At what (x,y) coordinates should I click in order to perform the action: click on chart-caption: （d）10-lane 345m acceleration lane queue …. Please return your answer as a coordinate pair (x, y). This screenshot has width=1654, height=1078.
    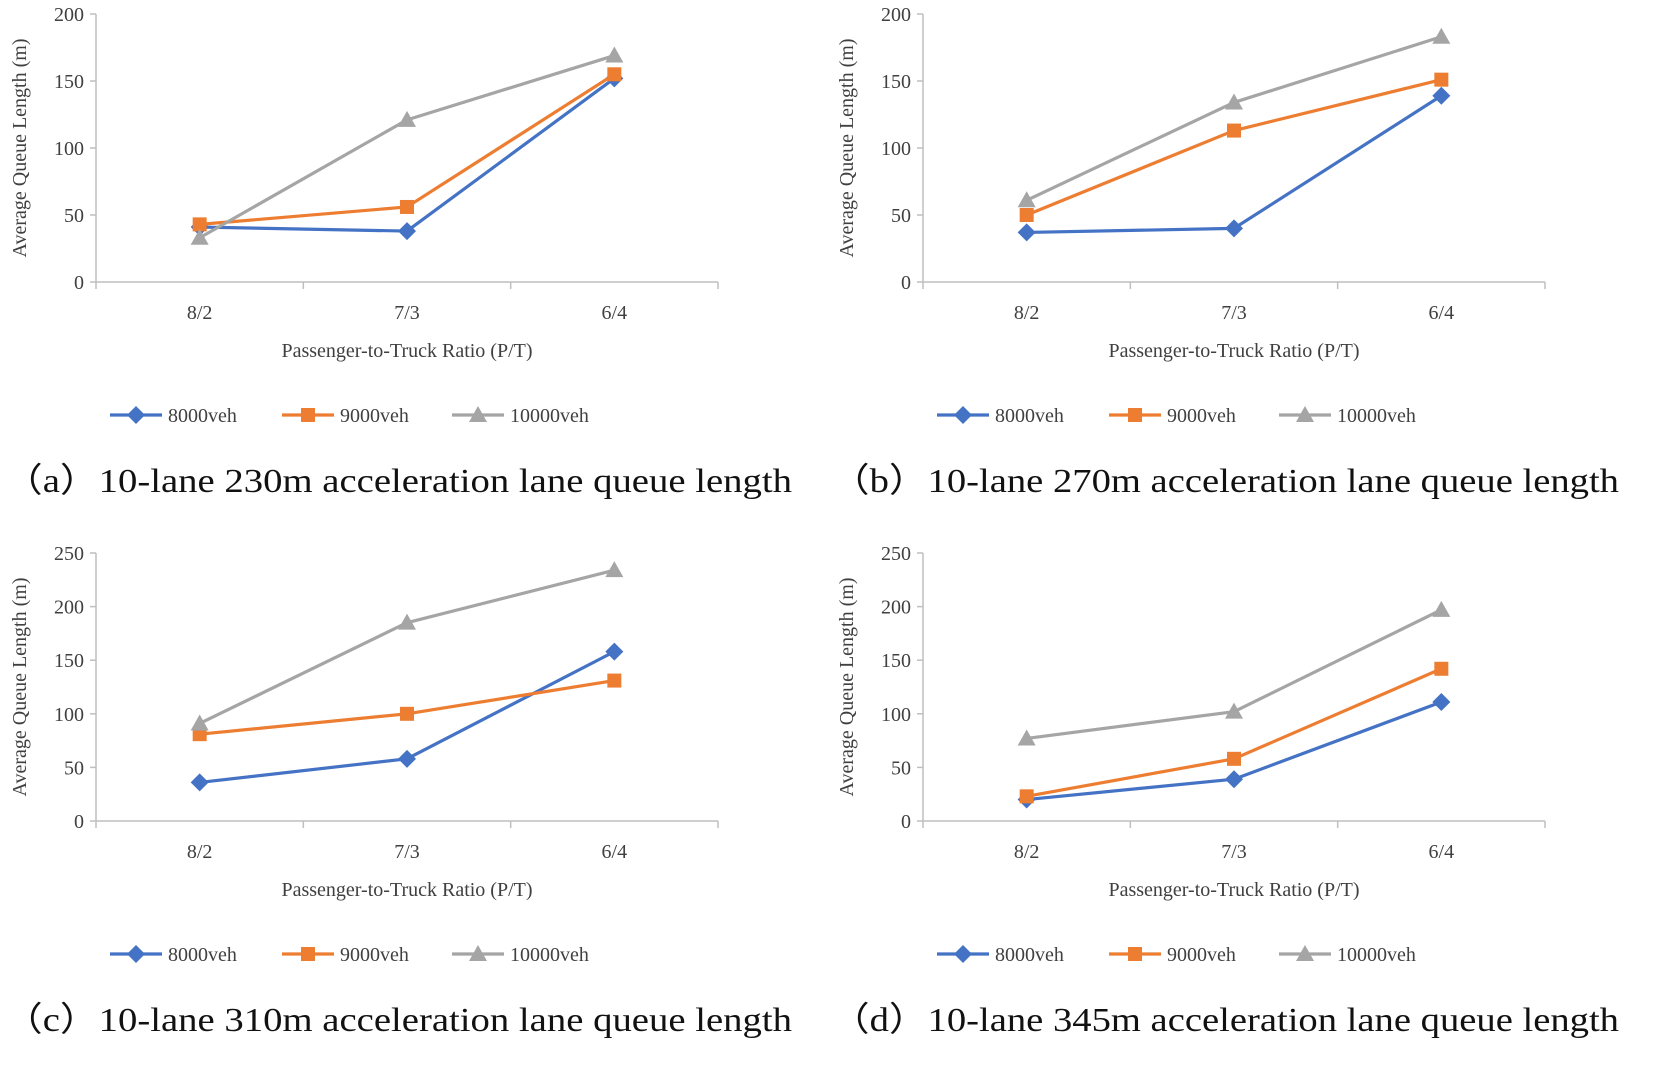
    Looking at the image, I should click on (1225, 1020).